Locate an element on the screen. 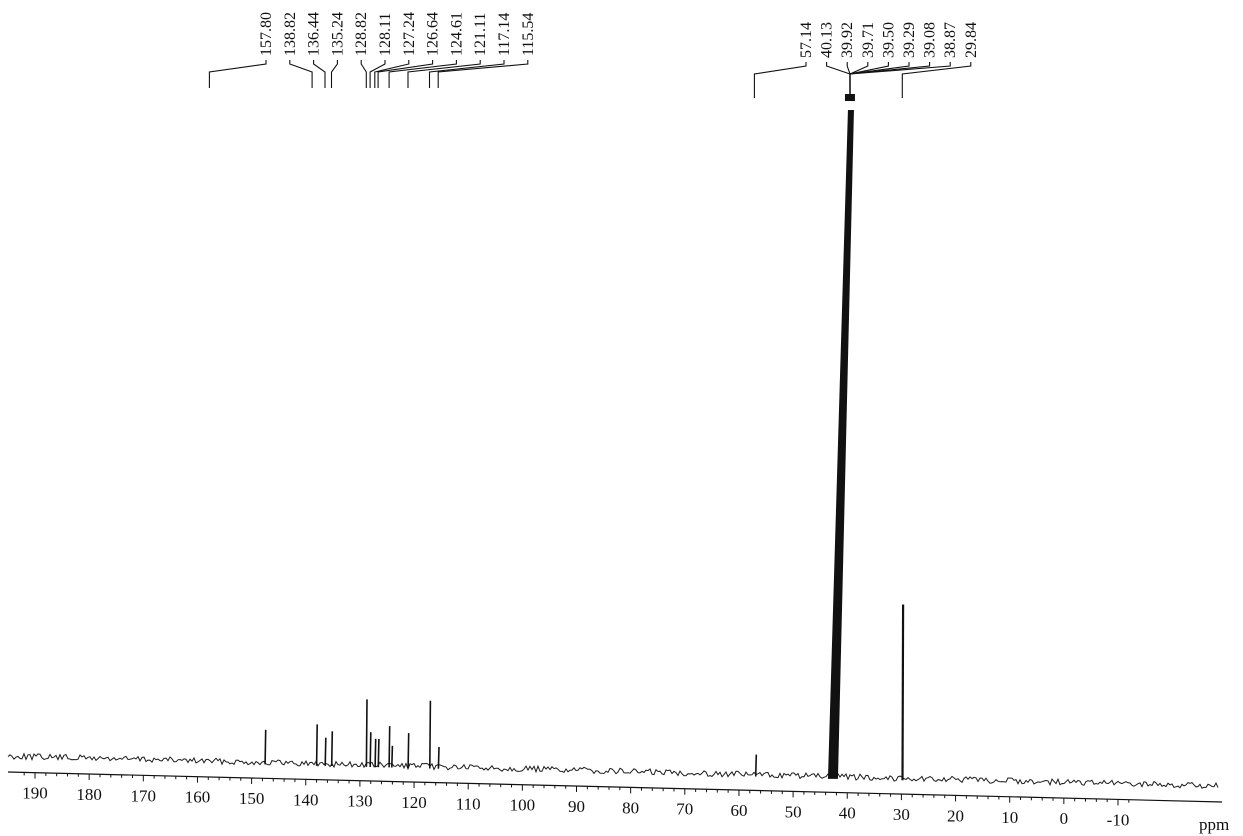 The height and width of the screenshot is (836, 1243). x-tick-label: 140 is located at coordinates (306, 799).